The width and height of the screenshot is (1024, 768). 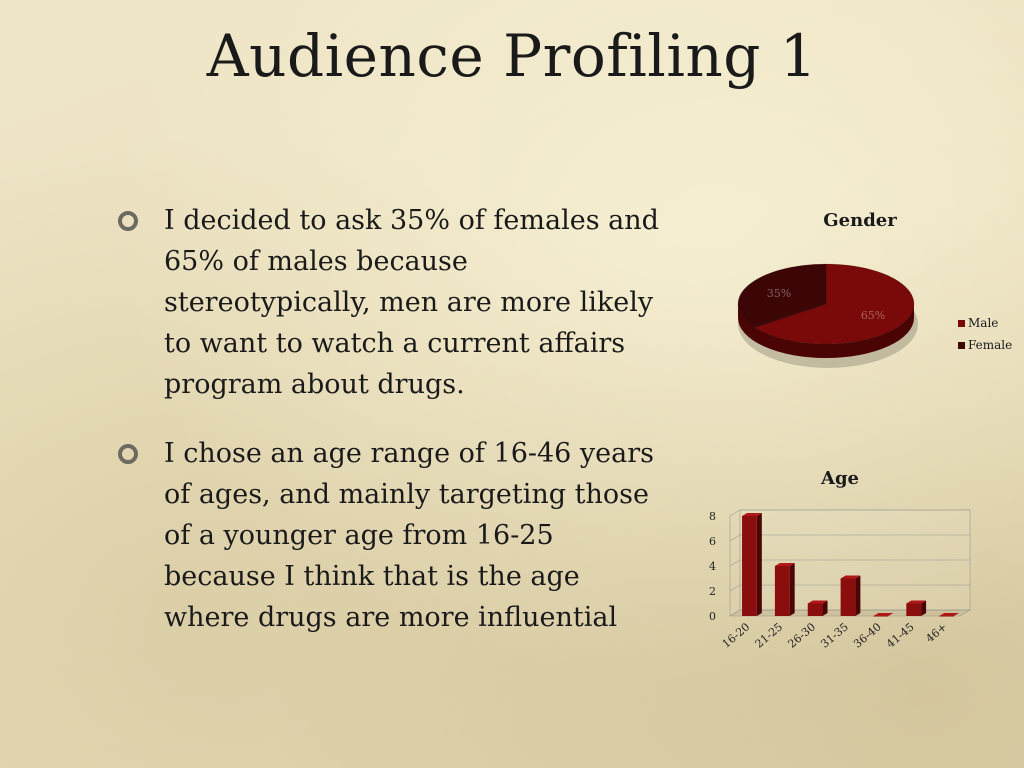 What do you see at coordinates (769, 635) in the screenshot?
I see `x-tick-label: 21-25` at bounding box center [769, 635].